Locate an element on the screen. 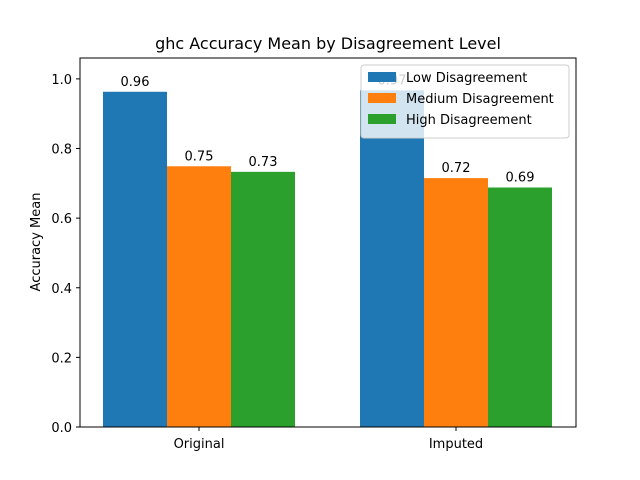 The height and width of the screenshot is (480, 640). data-label: 0.69 is located at coordinates (520, 177).